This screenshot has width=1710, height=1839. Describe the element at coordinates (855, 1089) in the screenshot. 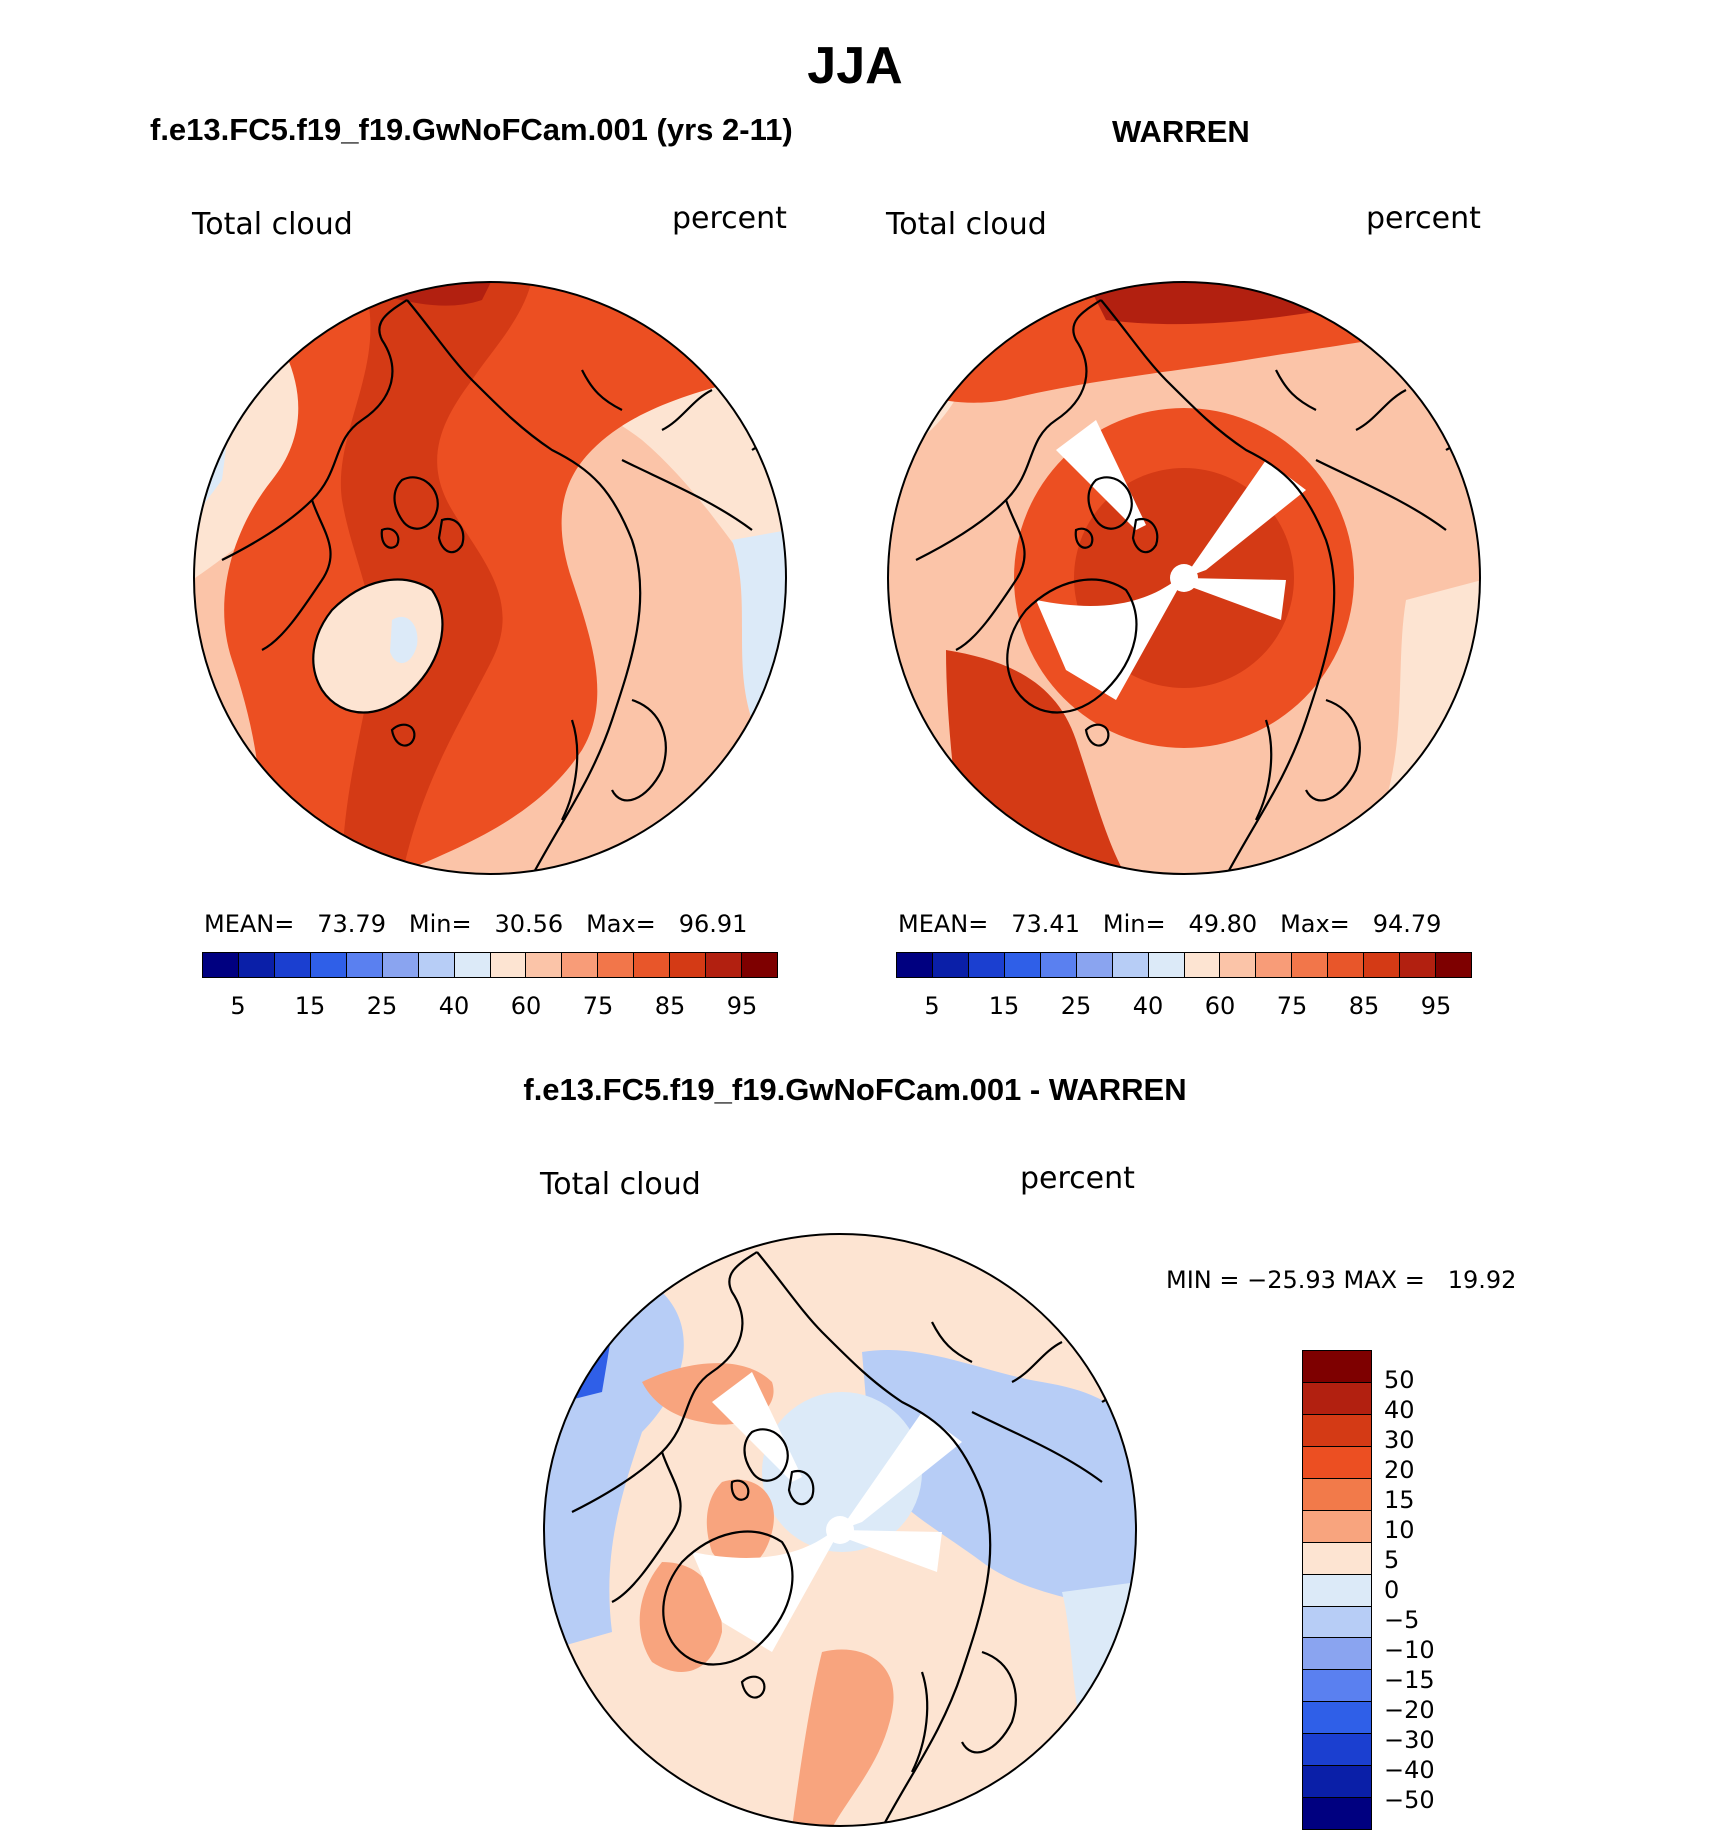

I see `diff-panel-title: f.e13.FC5.f19_f19.GwNoFCam.001 - WARREN` at that location.